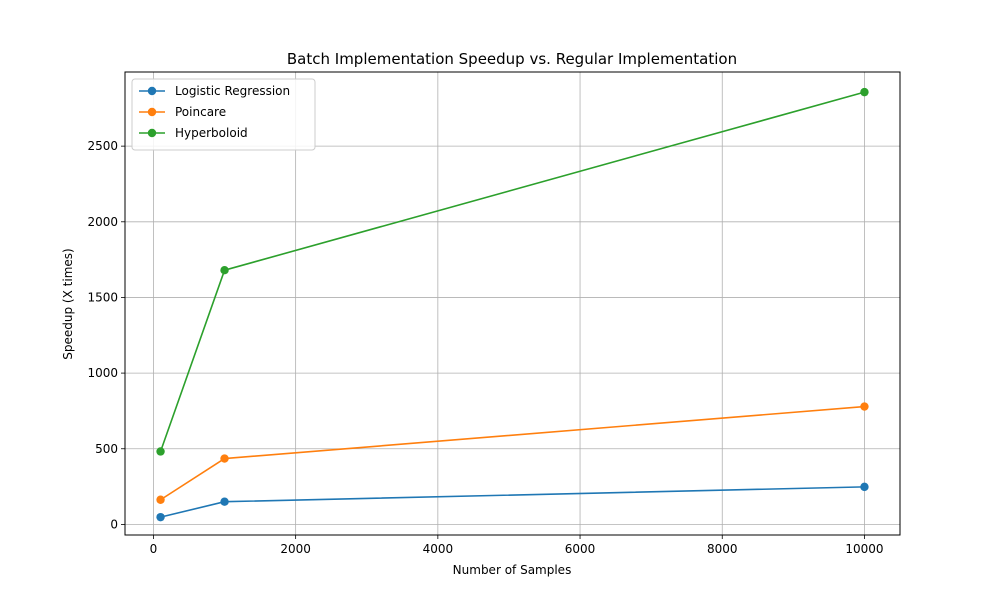 The width and height of the screenshot is (1000, 600). I want to click on x-axis-label: Number of Samples, so click(512, 570).